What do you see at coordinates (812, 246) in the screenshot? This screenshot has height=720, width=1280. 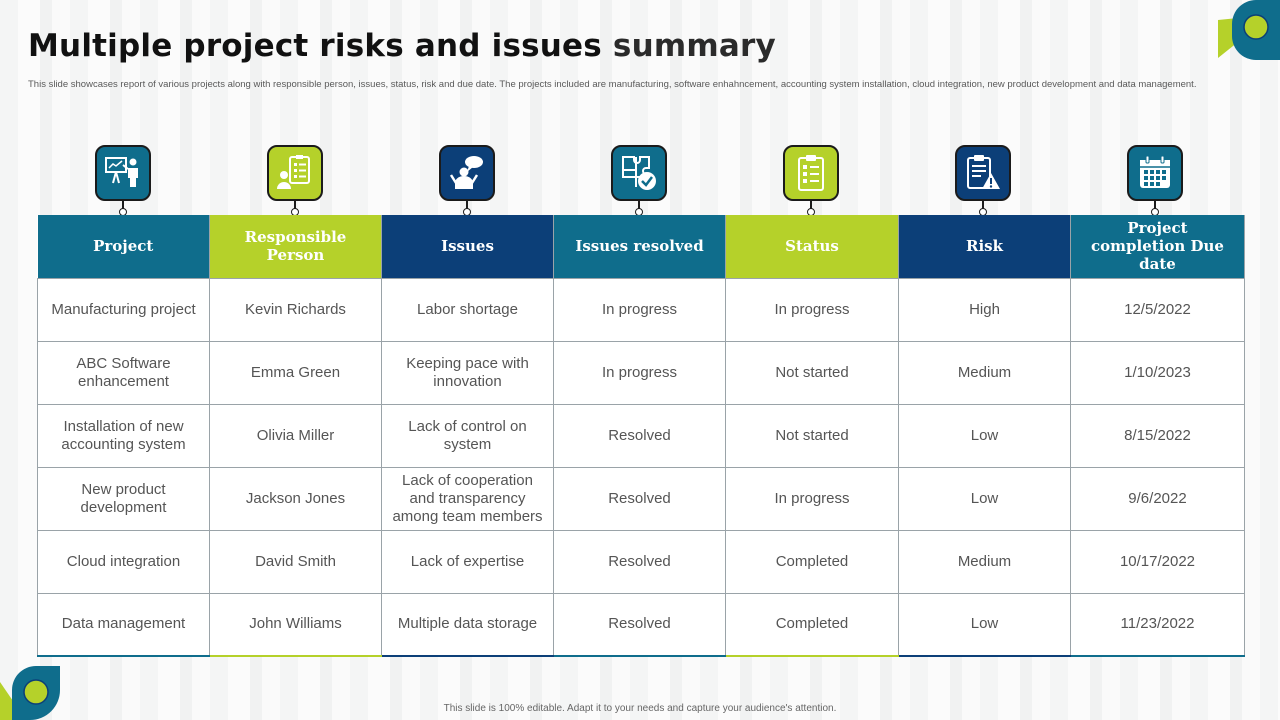 I see `column-header: Status` at bounding box center [812, 246].